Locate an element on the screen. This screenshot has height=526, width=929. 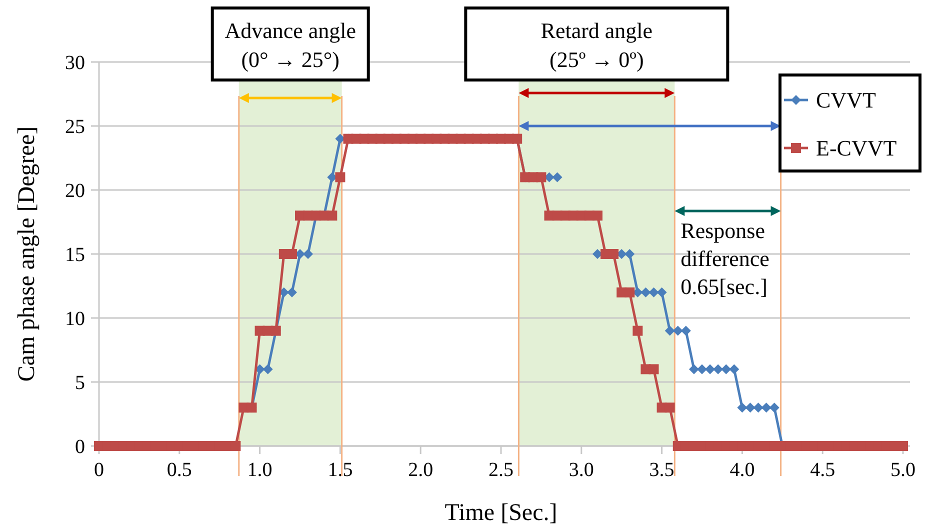
x-tick-label: 1.0 is located at coordinates (259, 470).